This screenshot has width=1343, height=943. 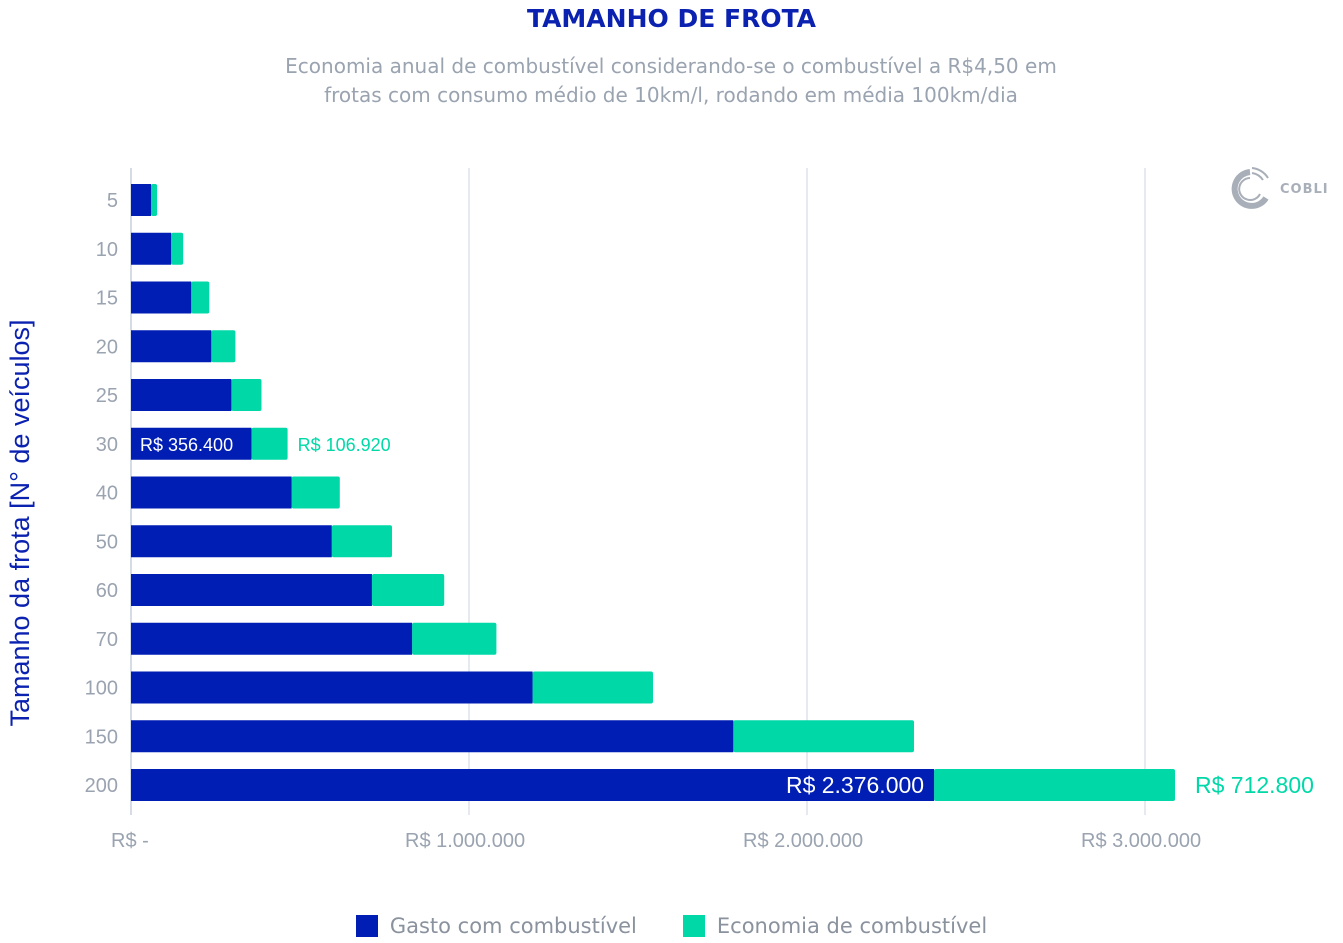 I want to click on y-tick-label: 30, so click(x=107, y=445).